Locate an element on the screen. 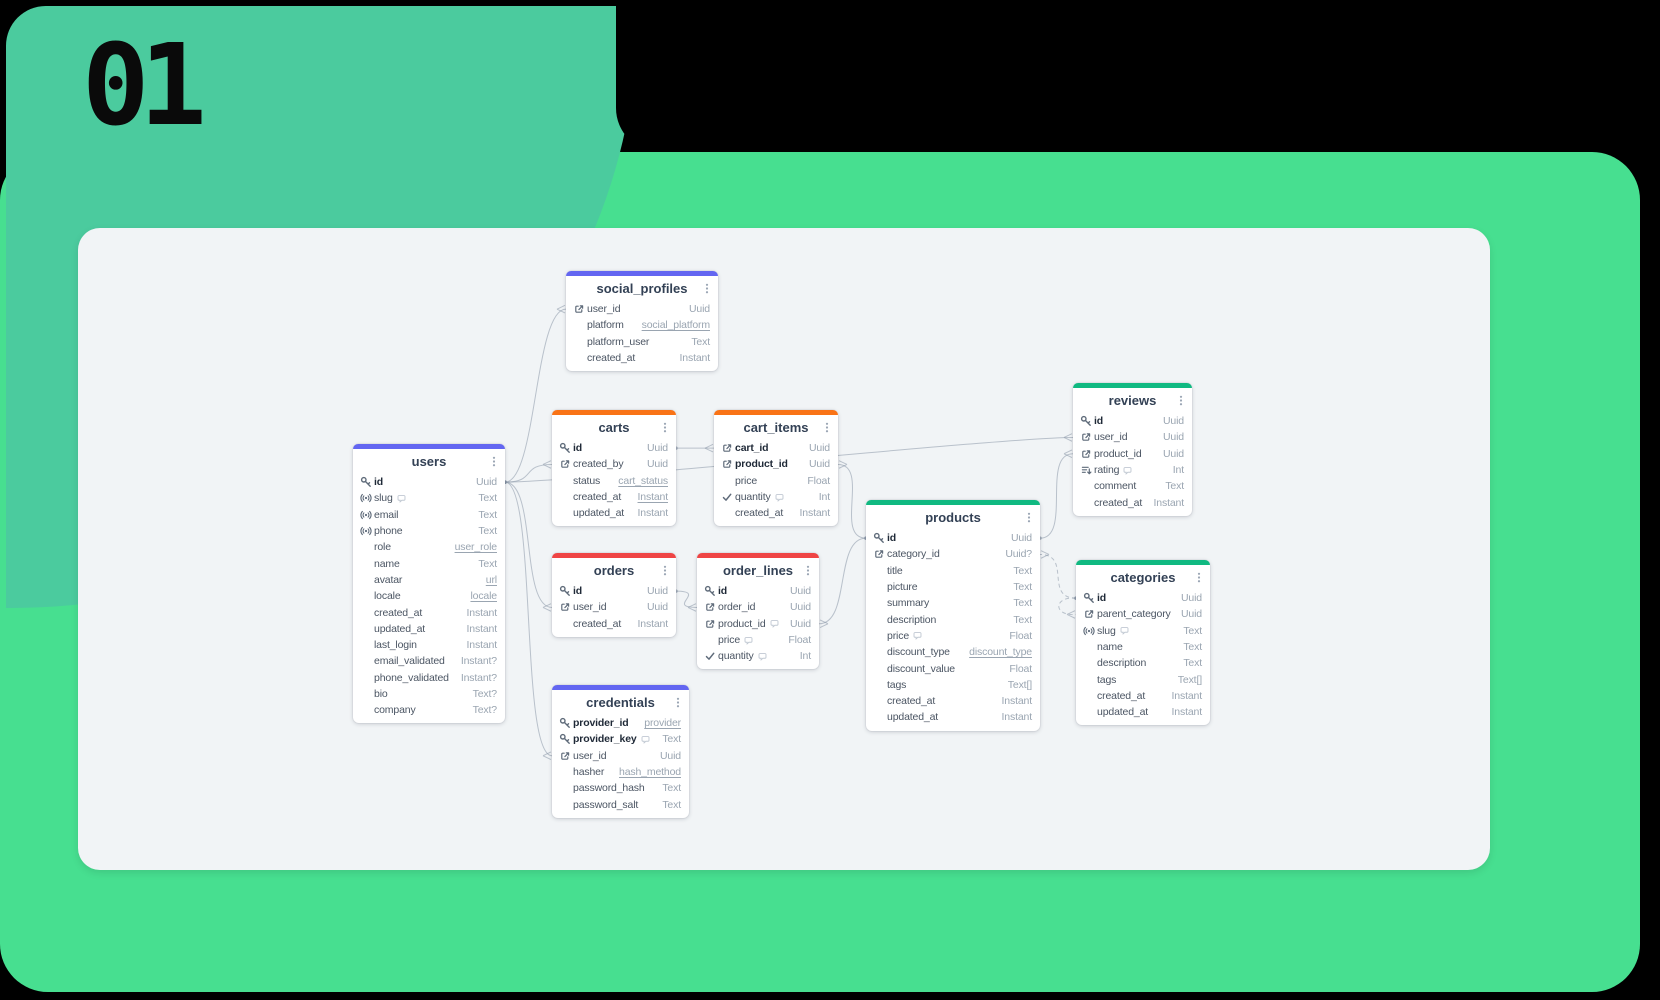 The image size is (1660, 1000). field-row-platform_user: platform_user Text is located at coordinates (642, 342).